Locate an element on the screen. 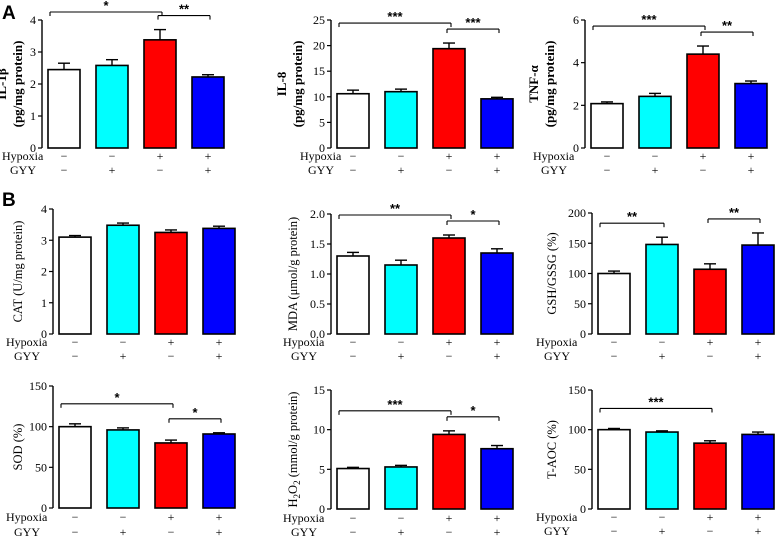 Image resolution: width=775 pixels, height=551 pixels. y-tick-label: 25 is located at coordinates (319, 20).